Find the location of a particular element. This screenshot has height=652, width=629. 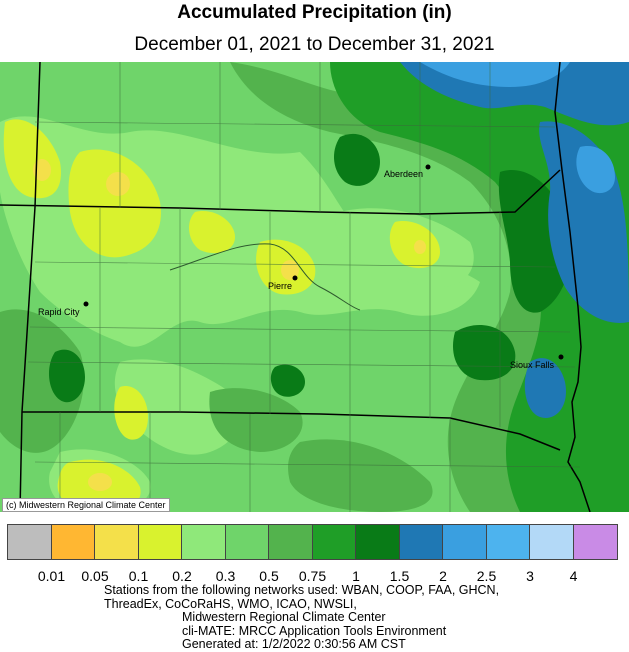

city-marker-aberdeen is located at coordinates (428, 167).